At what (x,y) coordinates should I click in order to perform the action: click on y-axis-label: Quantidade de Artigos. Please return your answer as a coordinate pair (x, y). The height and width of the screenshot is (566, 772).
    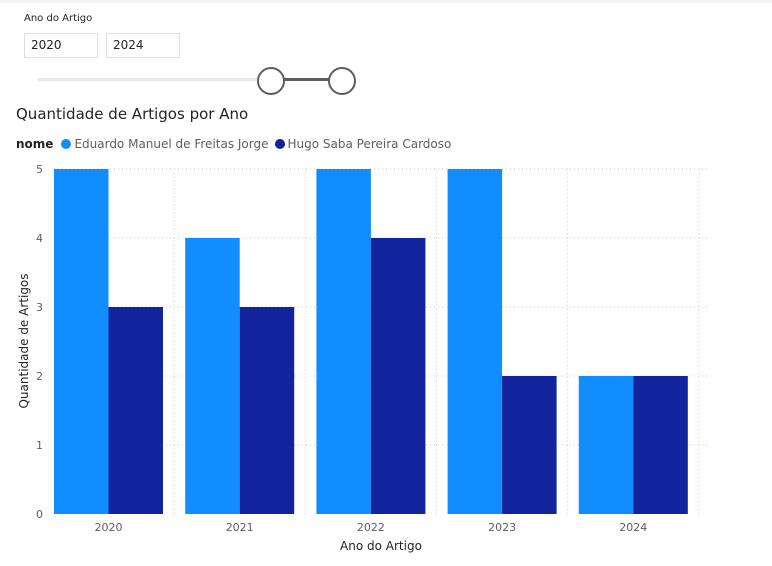
    Looking at the image, I should click on (24, 340).